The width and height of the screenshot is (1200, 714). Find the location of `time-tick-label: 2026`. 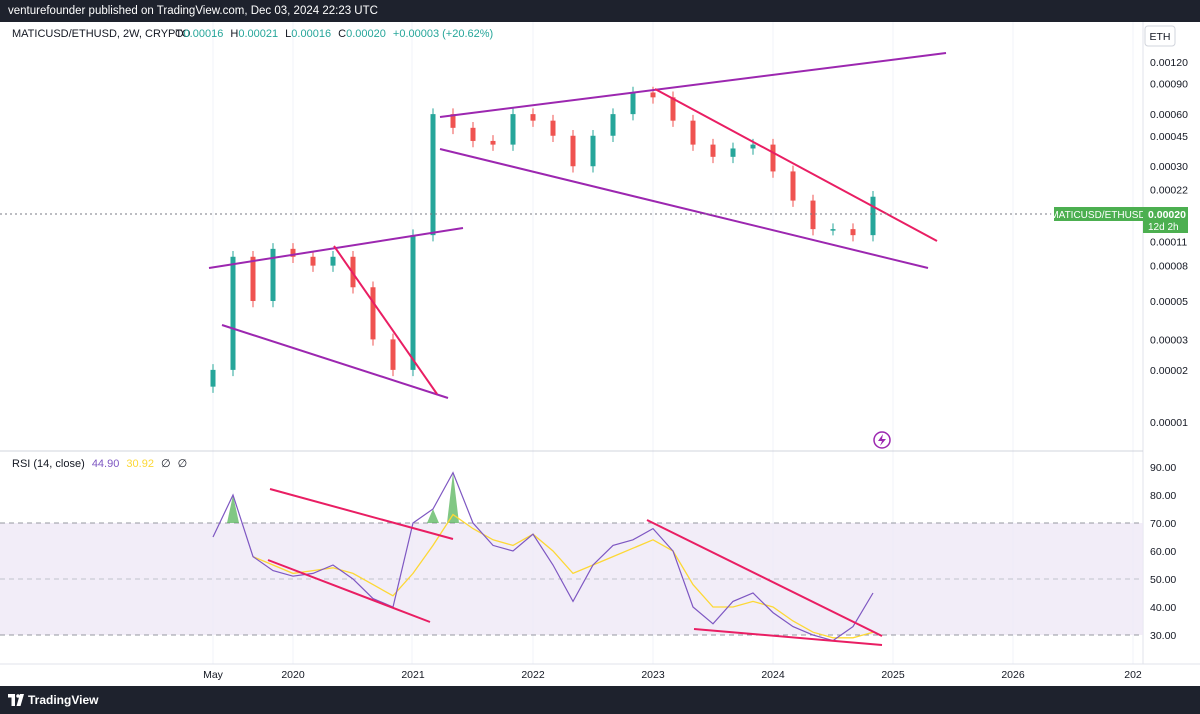

time-tick-label: 2026 is located at coordinates (1013, 675).